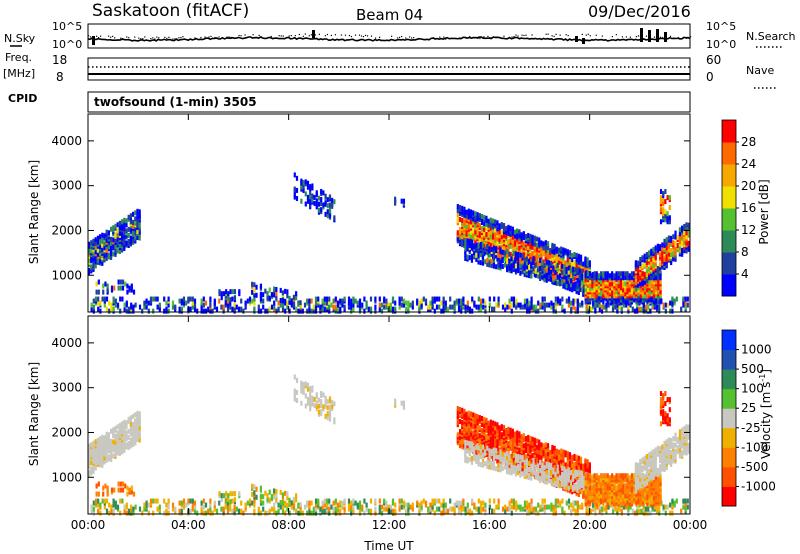 Image resolution: width=800 pixels, height=554 pixels. Describe the element at coordinates (66, 275) in the screenshot. I see `power-ytick-label: 1000` at that location.